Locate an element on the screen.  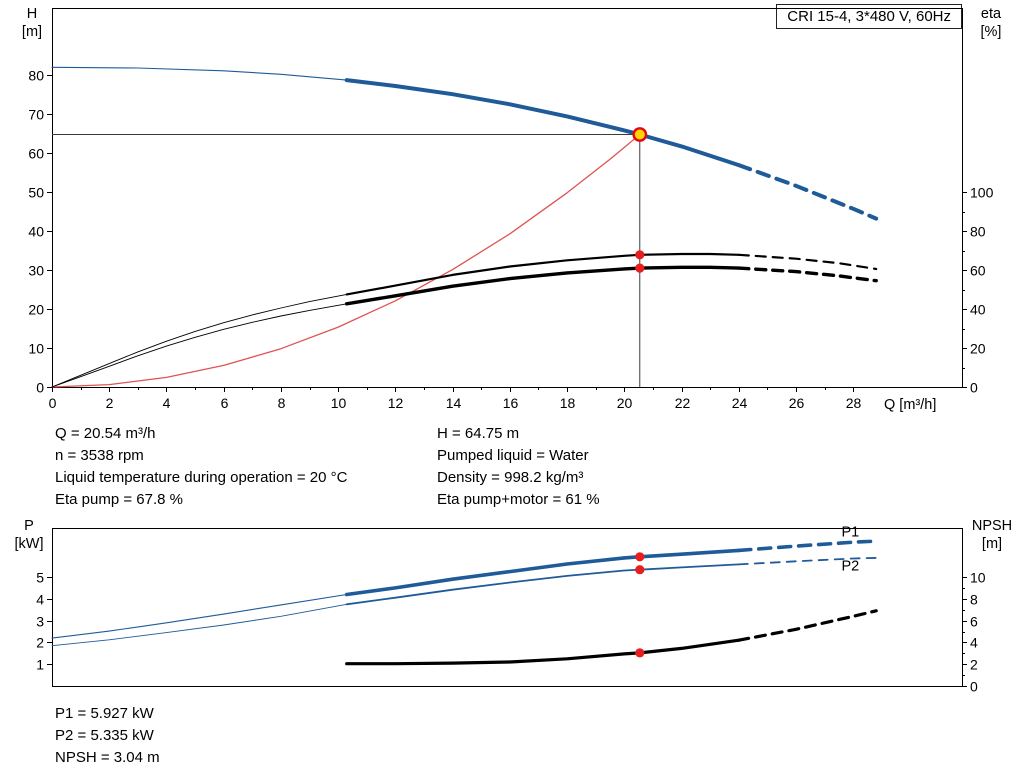
curve-eta-pump-solid is located at coordinates (542, 274).